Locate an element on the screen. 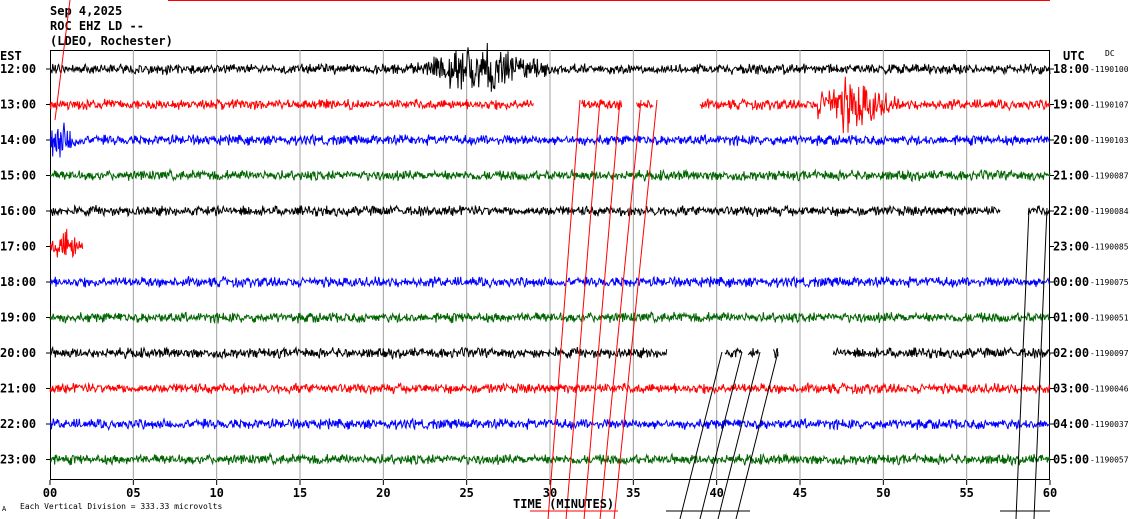  dc-offset-label: -1190087 is located at coordinates (1109, 176).